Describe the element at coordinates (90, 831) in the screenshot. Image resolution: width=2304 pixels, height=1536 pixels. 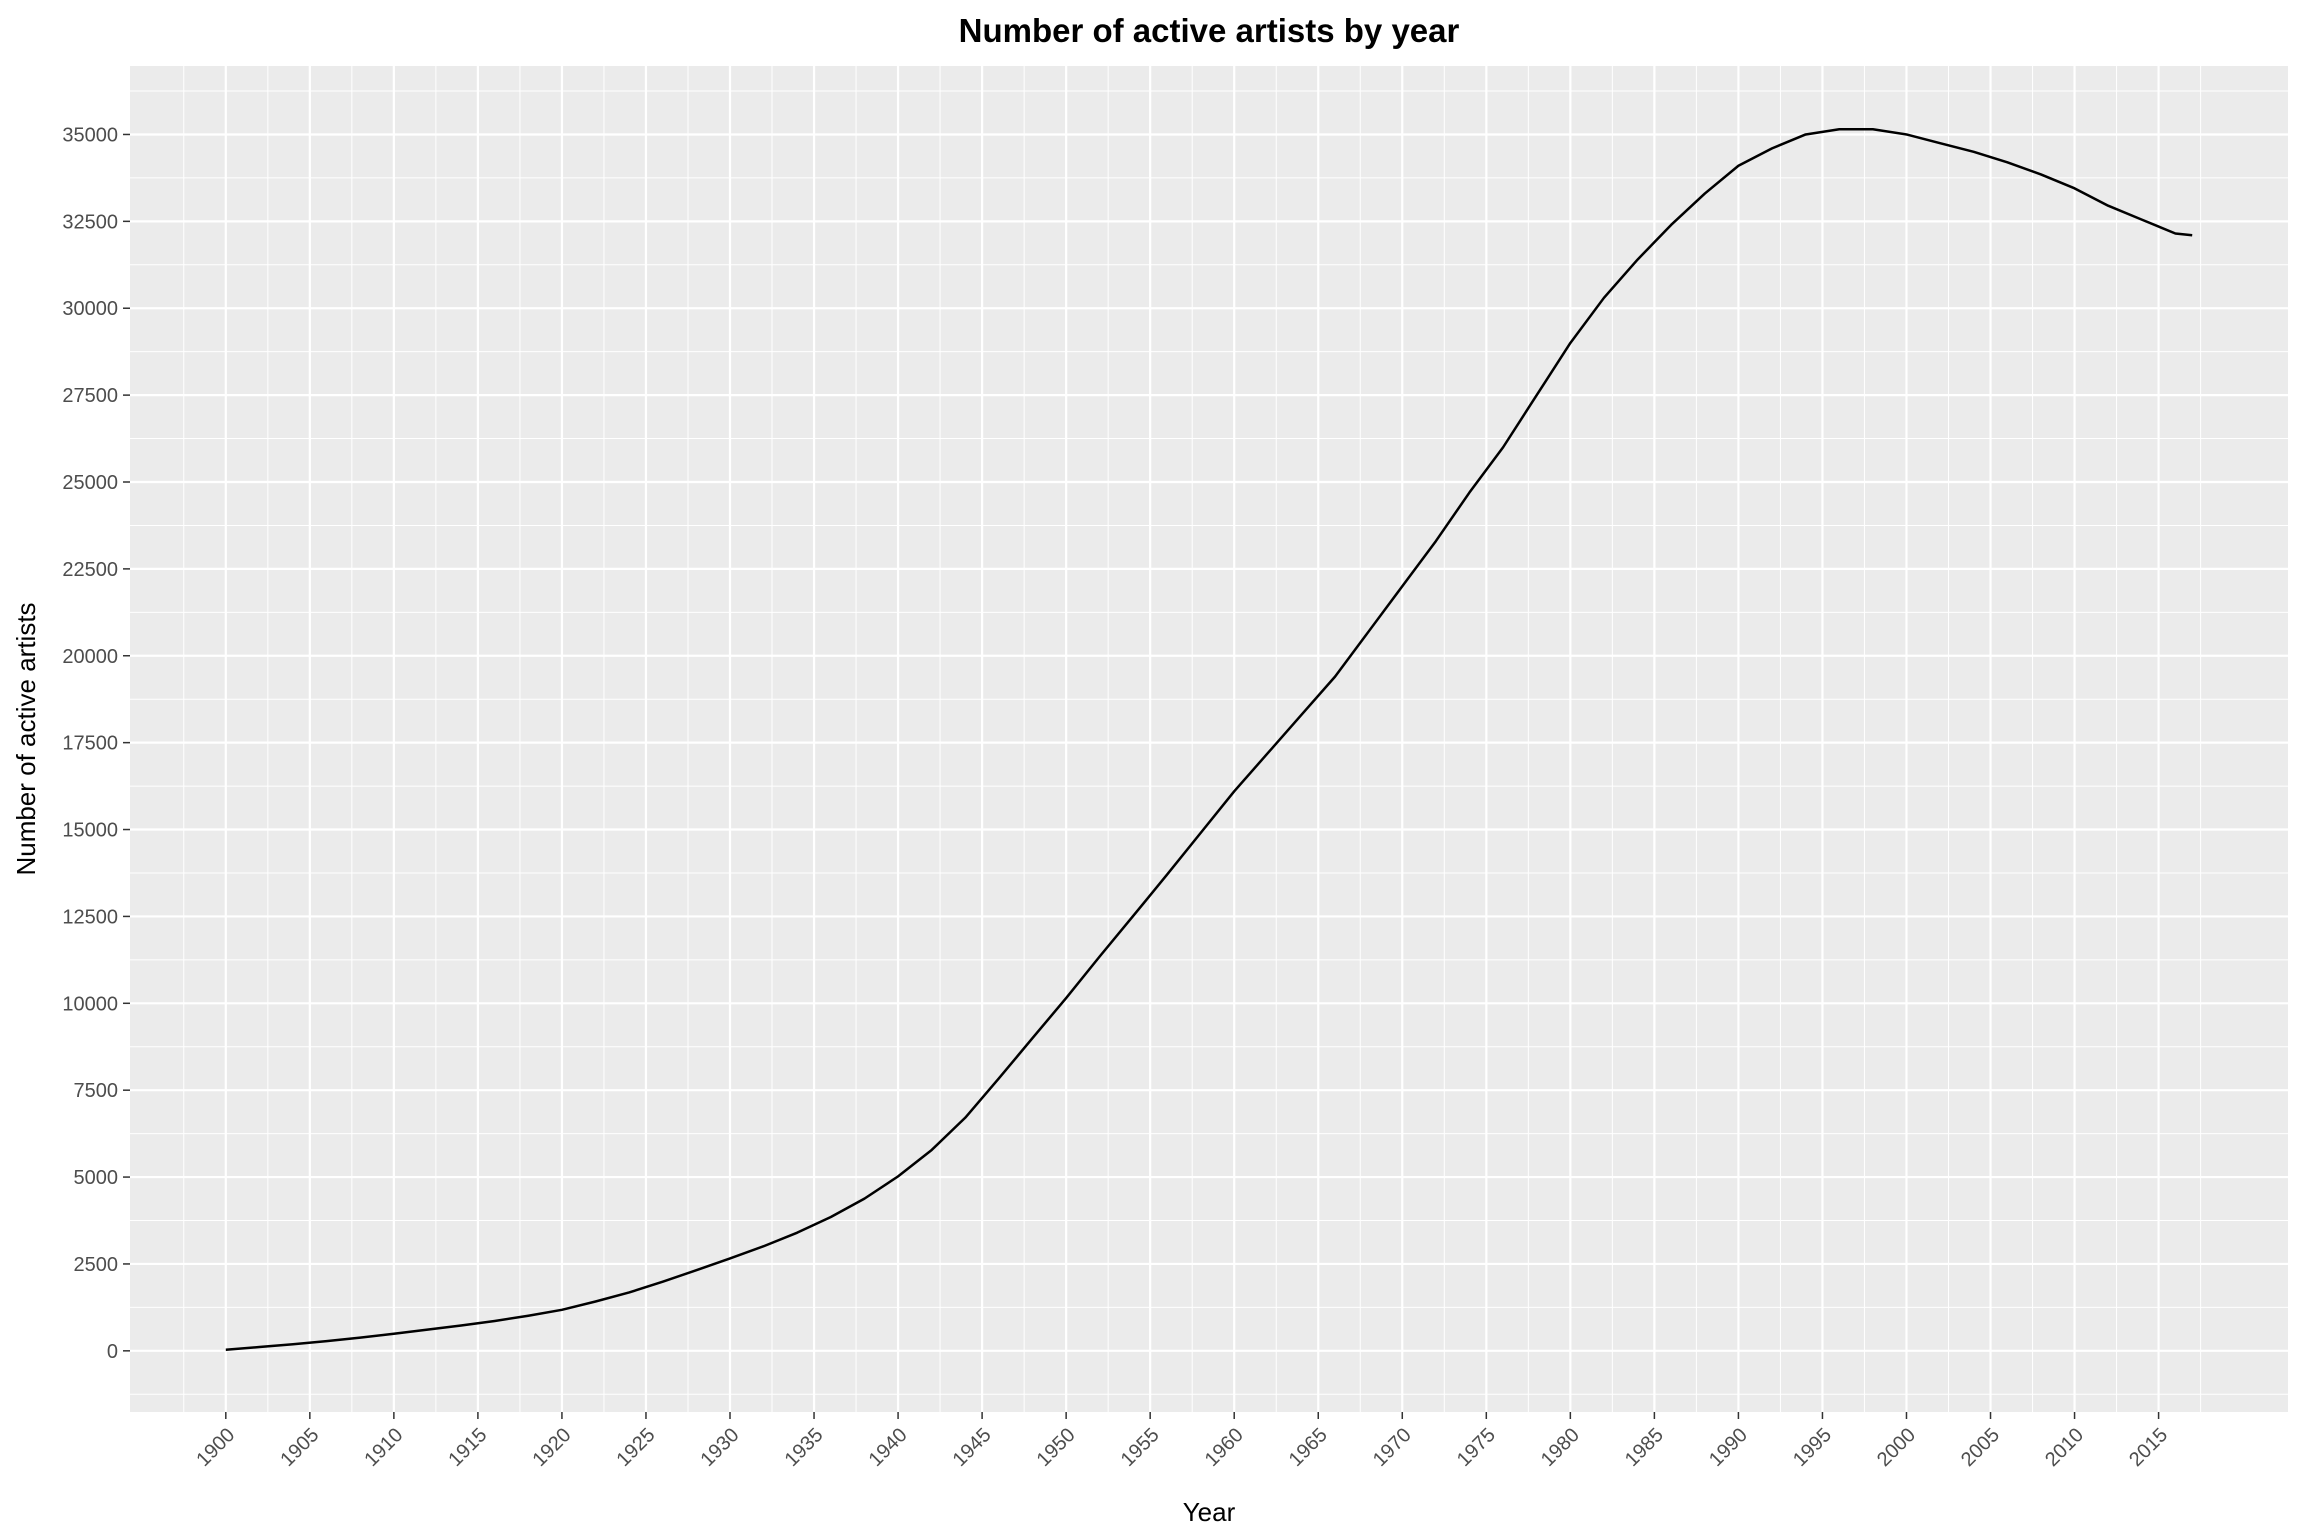
I see `y-tick-label: 15000` at that location.